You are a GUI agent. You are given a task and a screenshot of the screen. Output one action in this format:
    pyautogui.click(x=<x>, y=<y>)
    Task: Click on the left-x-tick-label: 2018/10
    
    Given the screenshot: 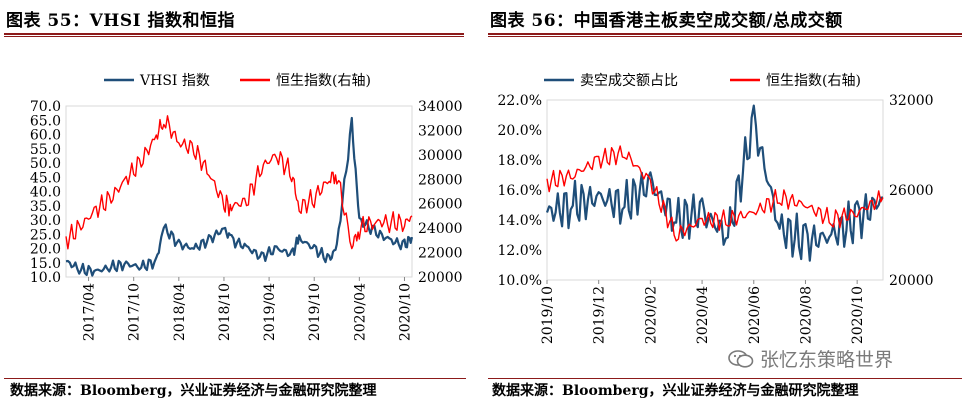 What is the action you would take?
    pyautogui.click(x=225, y=312)
    